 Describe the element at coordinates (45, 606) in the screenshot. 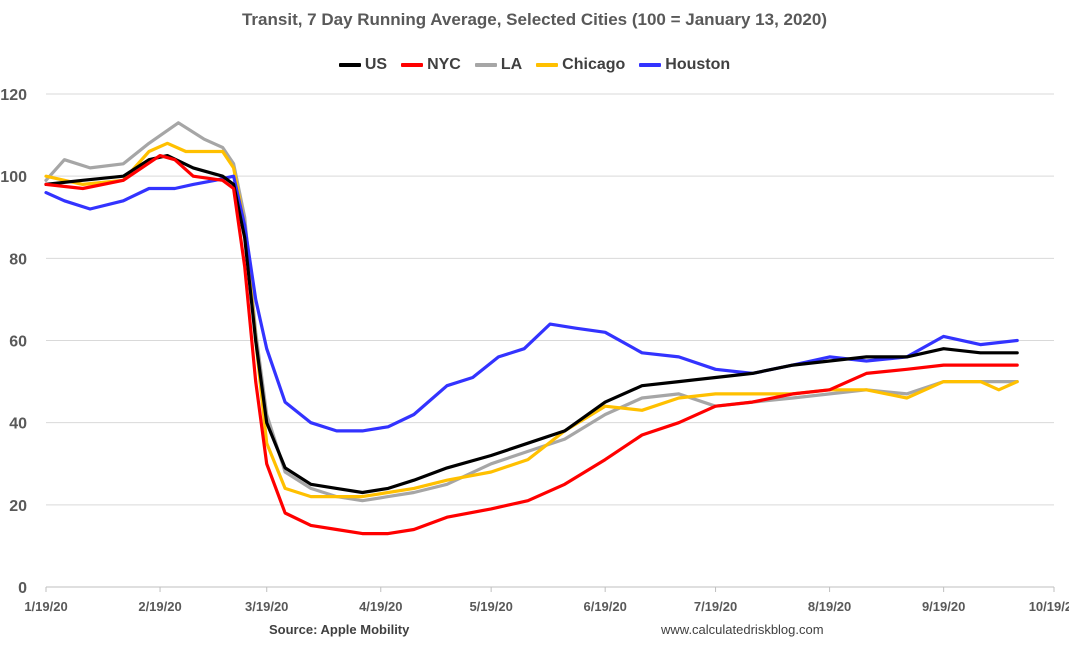

I see `x-tick-label: 1/19/20` at that location.